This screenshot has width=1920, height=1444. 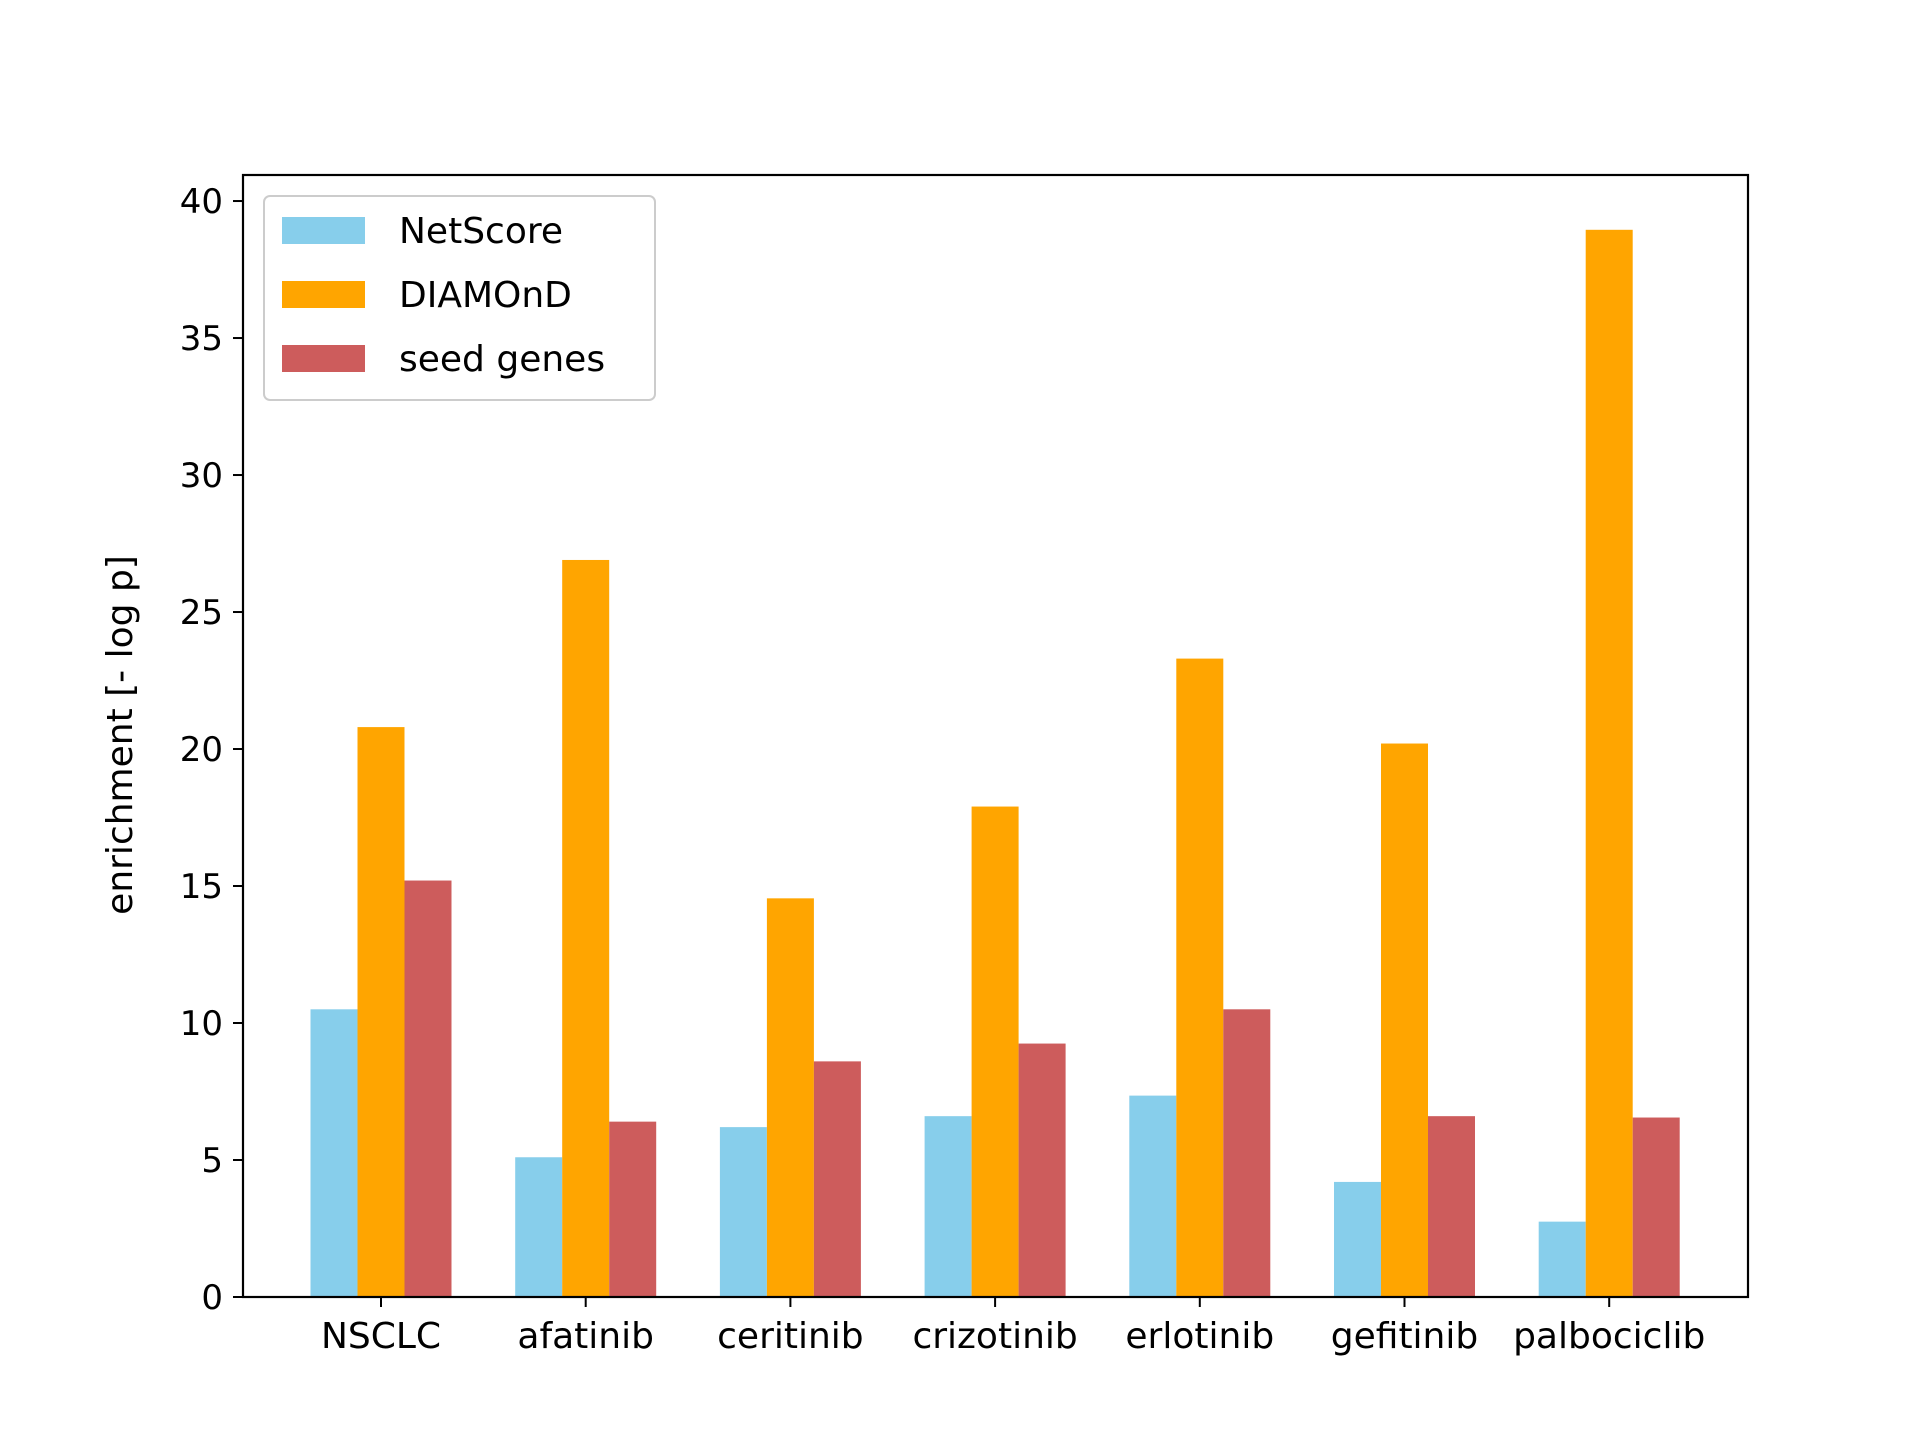 What do you see at coordinates (1042, 1170) in the screenshot?
I see `bar-seed-genes-crizotinib` at bounding box center [1042, 1170].